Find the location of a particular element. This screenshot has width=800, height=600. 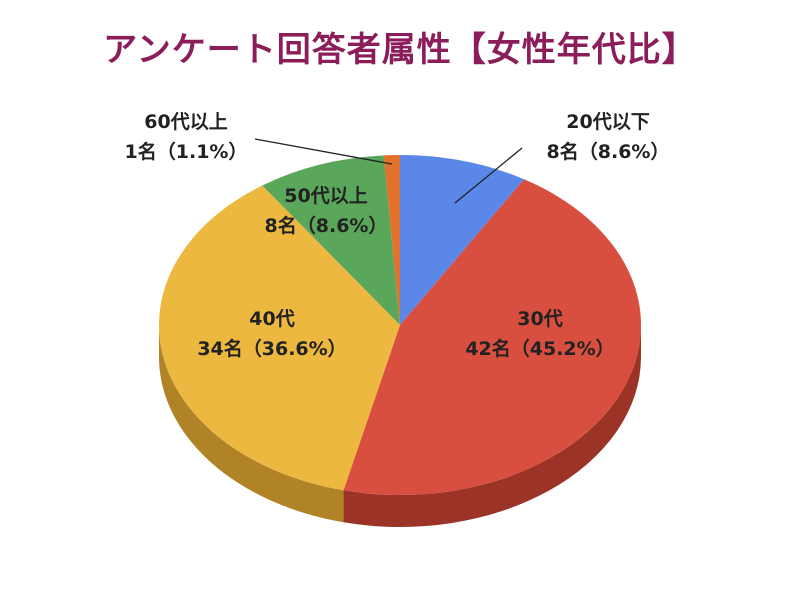

slice-label-1: 30代 is located at coordinates (539, 319).